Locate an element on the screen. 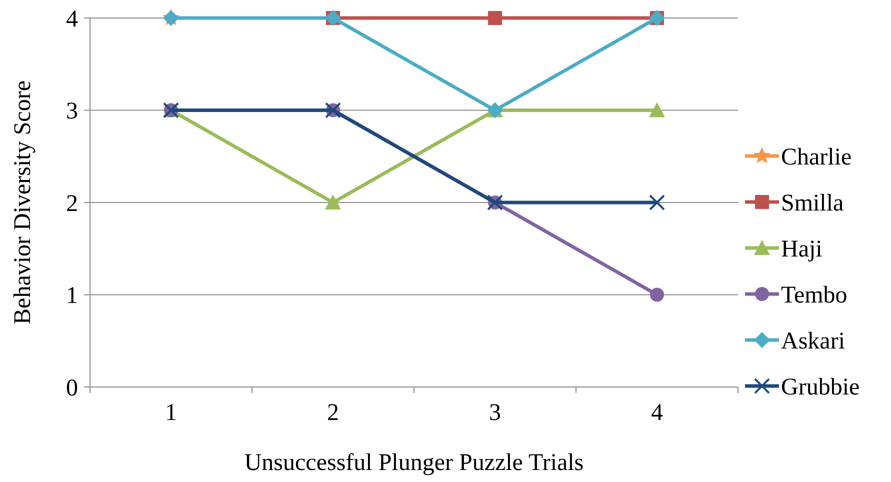  legend-label: Askari is located at coordinates (813, 341).